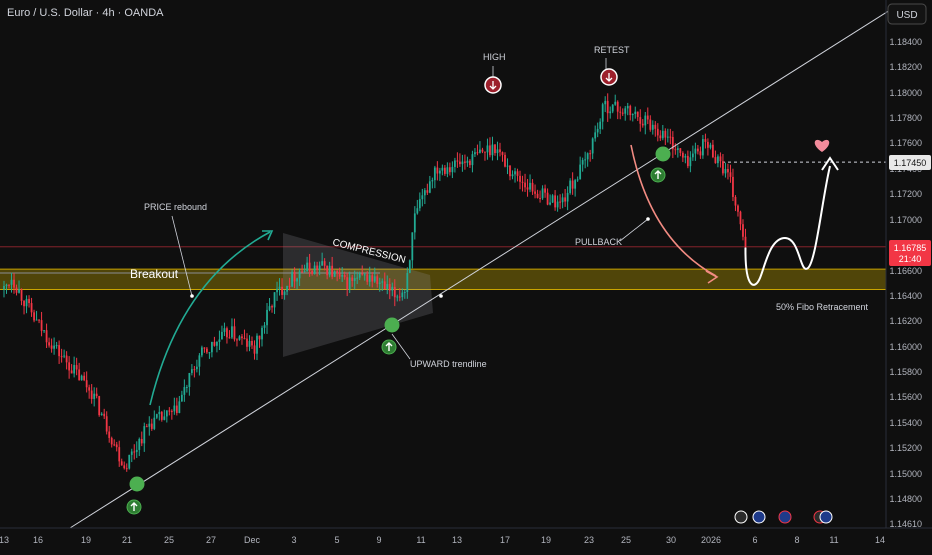  I want to click on us-flag-icon, so click(741, 517).